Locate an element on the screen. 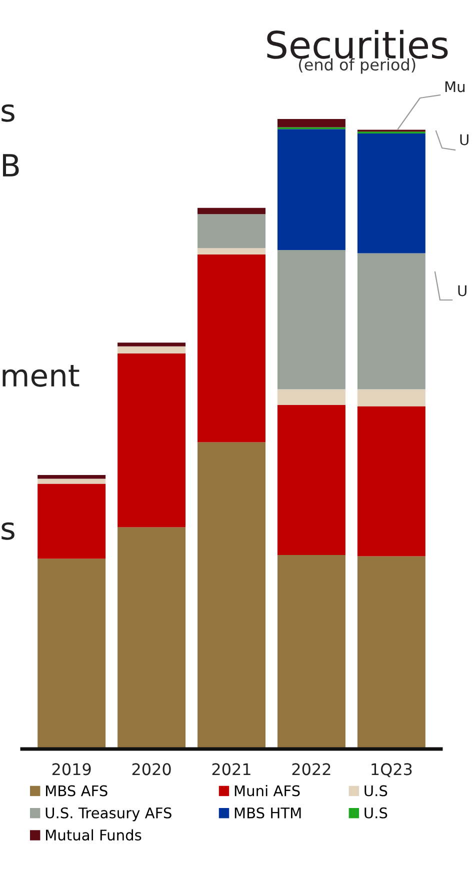  legend-label: MBS AFS is located at coordinates (77, 790).